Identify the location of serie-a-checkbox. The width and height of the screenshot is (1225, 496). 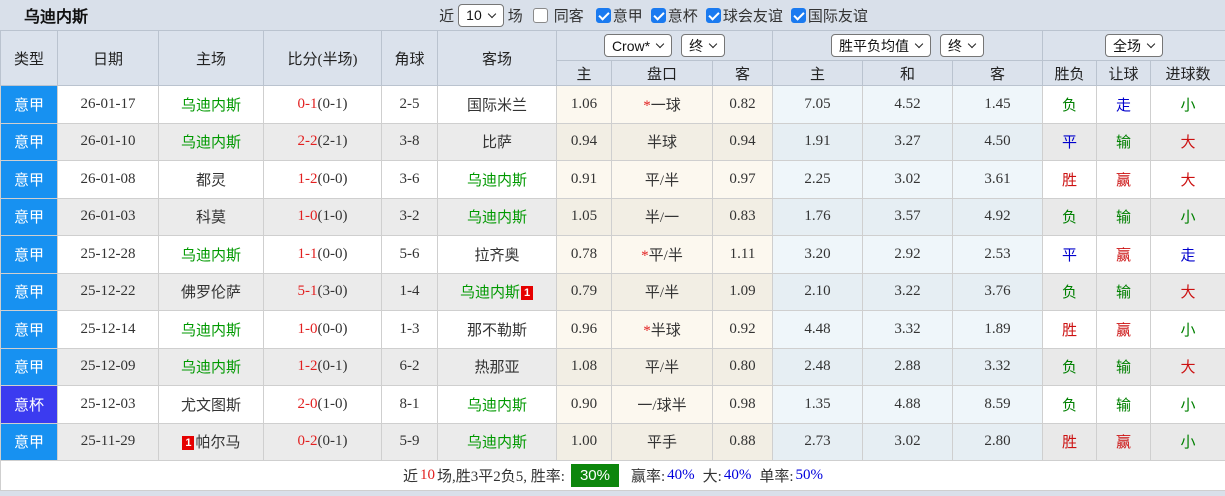
(603, 15).